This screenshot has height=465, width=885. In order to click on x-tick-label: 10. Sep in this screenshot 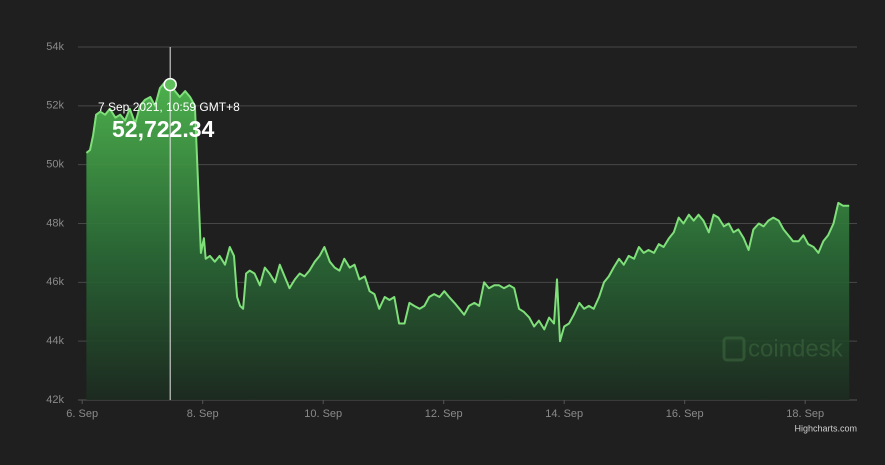, I will do `click(323, 414)`.